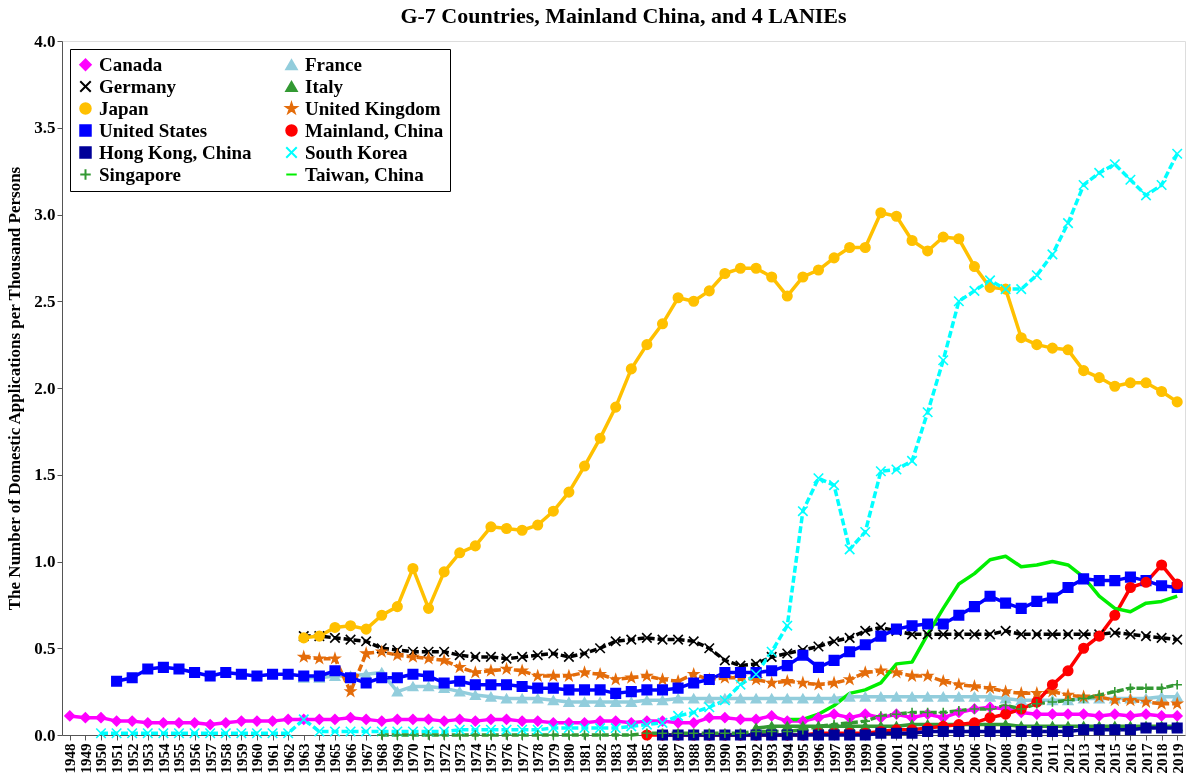 The width and height of the screenshot is (1190, 778). What do you see at coordinates (288, 758) in the screenshot?
I see `x-tick-label: 1962` at bounding box center [288, 758].